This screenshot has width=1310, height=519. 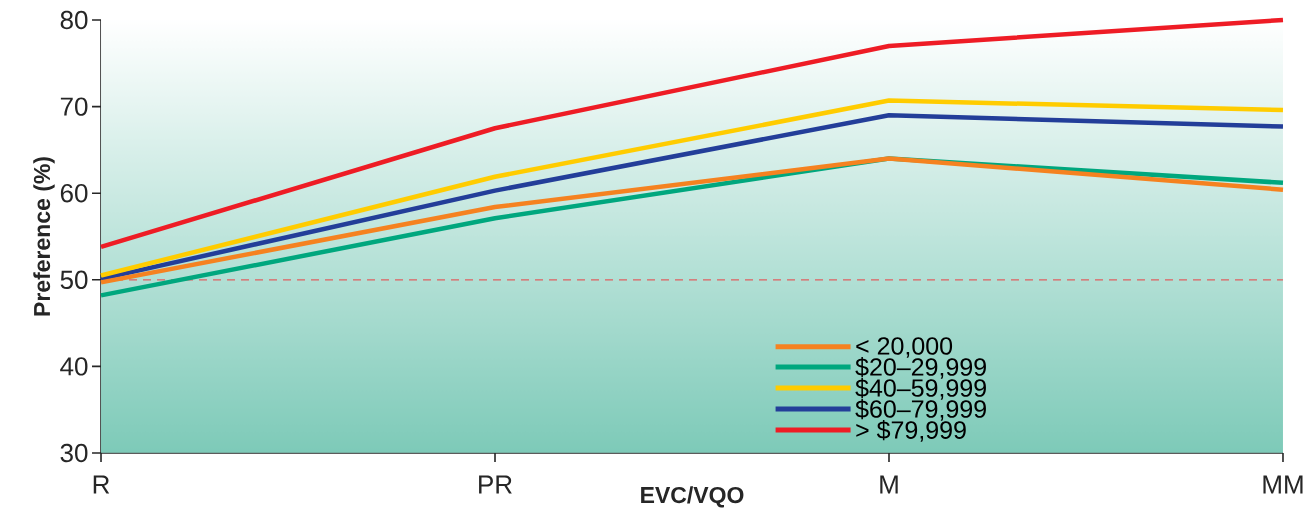 I want to click on legend-label: < 20,000, so click(x=904, y=347).